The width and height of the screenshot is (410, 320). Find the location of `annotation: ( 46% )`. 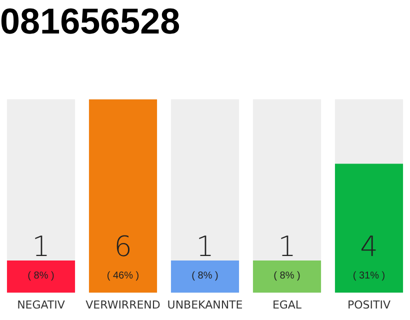

annotation: ( 46% ) is located at coordinates (123, 276).